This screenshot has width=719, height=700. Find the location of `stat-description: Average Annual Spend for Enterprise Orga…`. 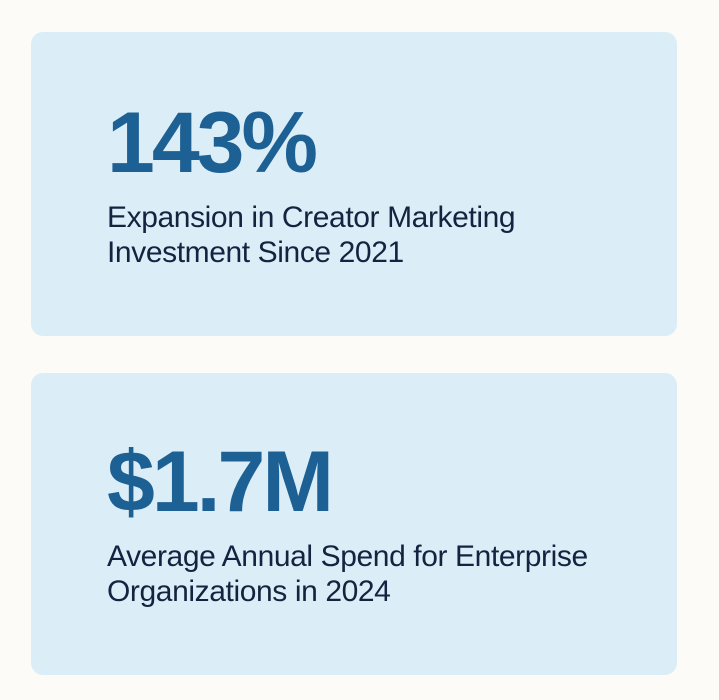

stat-description: Average Annual Spend for Enterprise Orga… is located at coordinates (347, 574).